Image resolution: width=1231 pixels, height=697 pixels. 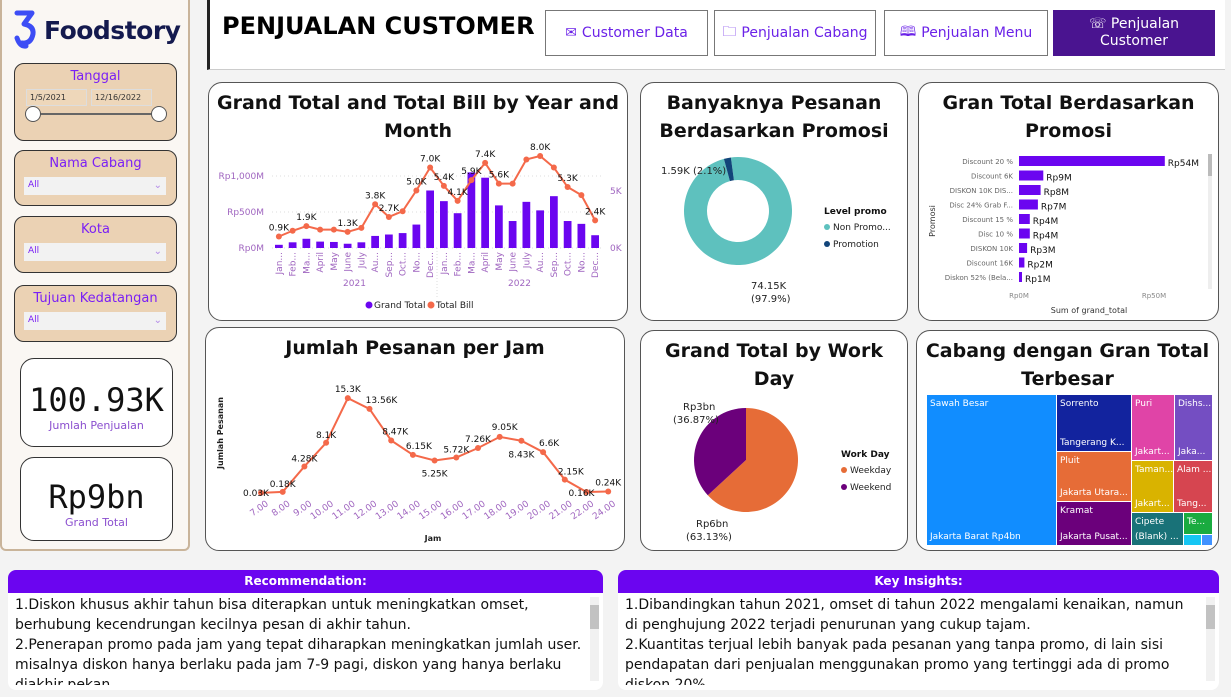 What do you see at coordinates (804, 33) in the screenshot?
I see `nav-label: Penjualan Cabang` at bounding box center [804, 33].